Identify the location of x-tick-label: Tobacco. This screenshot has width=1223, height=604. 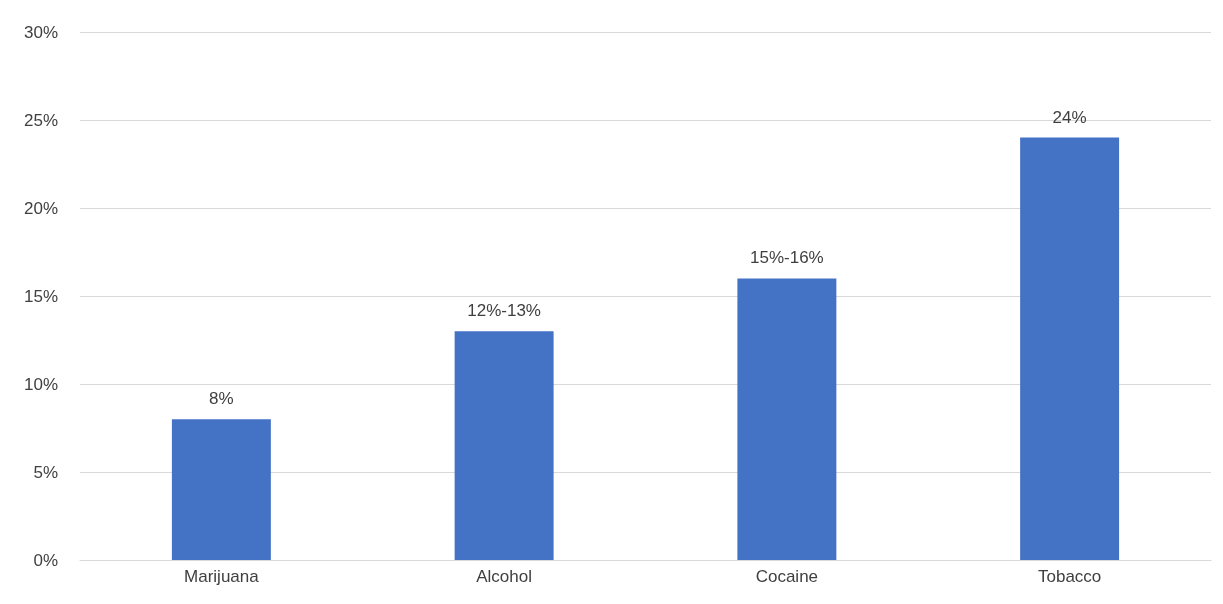
(1069, 576).